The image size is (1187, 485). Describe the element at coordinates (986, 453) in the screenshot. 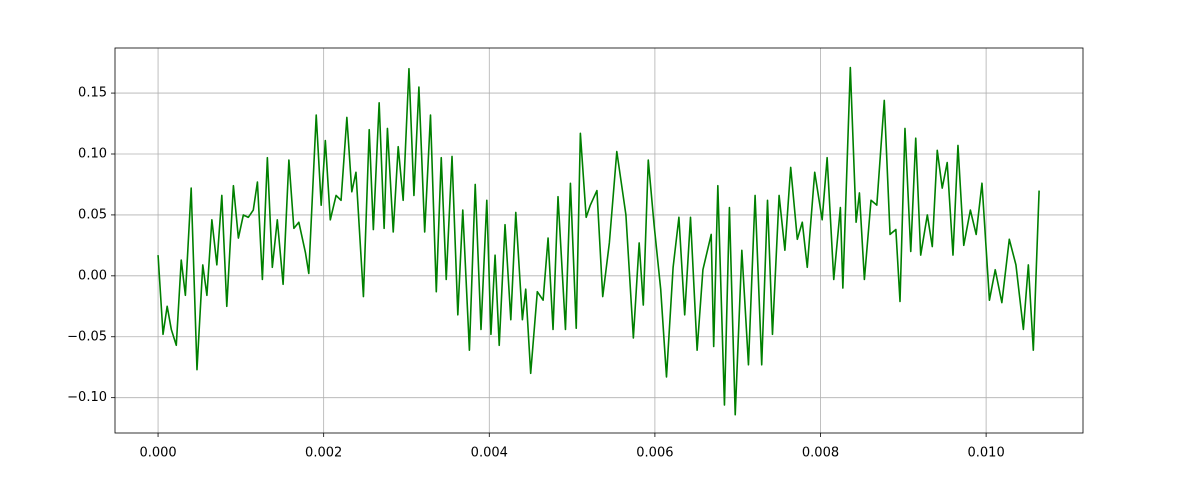

I see `x-tick-label: 0.010` at that location.